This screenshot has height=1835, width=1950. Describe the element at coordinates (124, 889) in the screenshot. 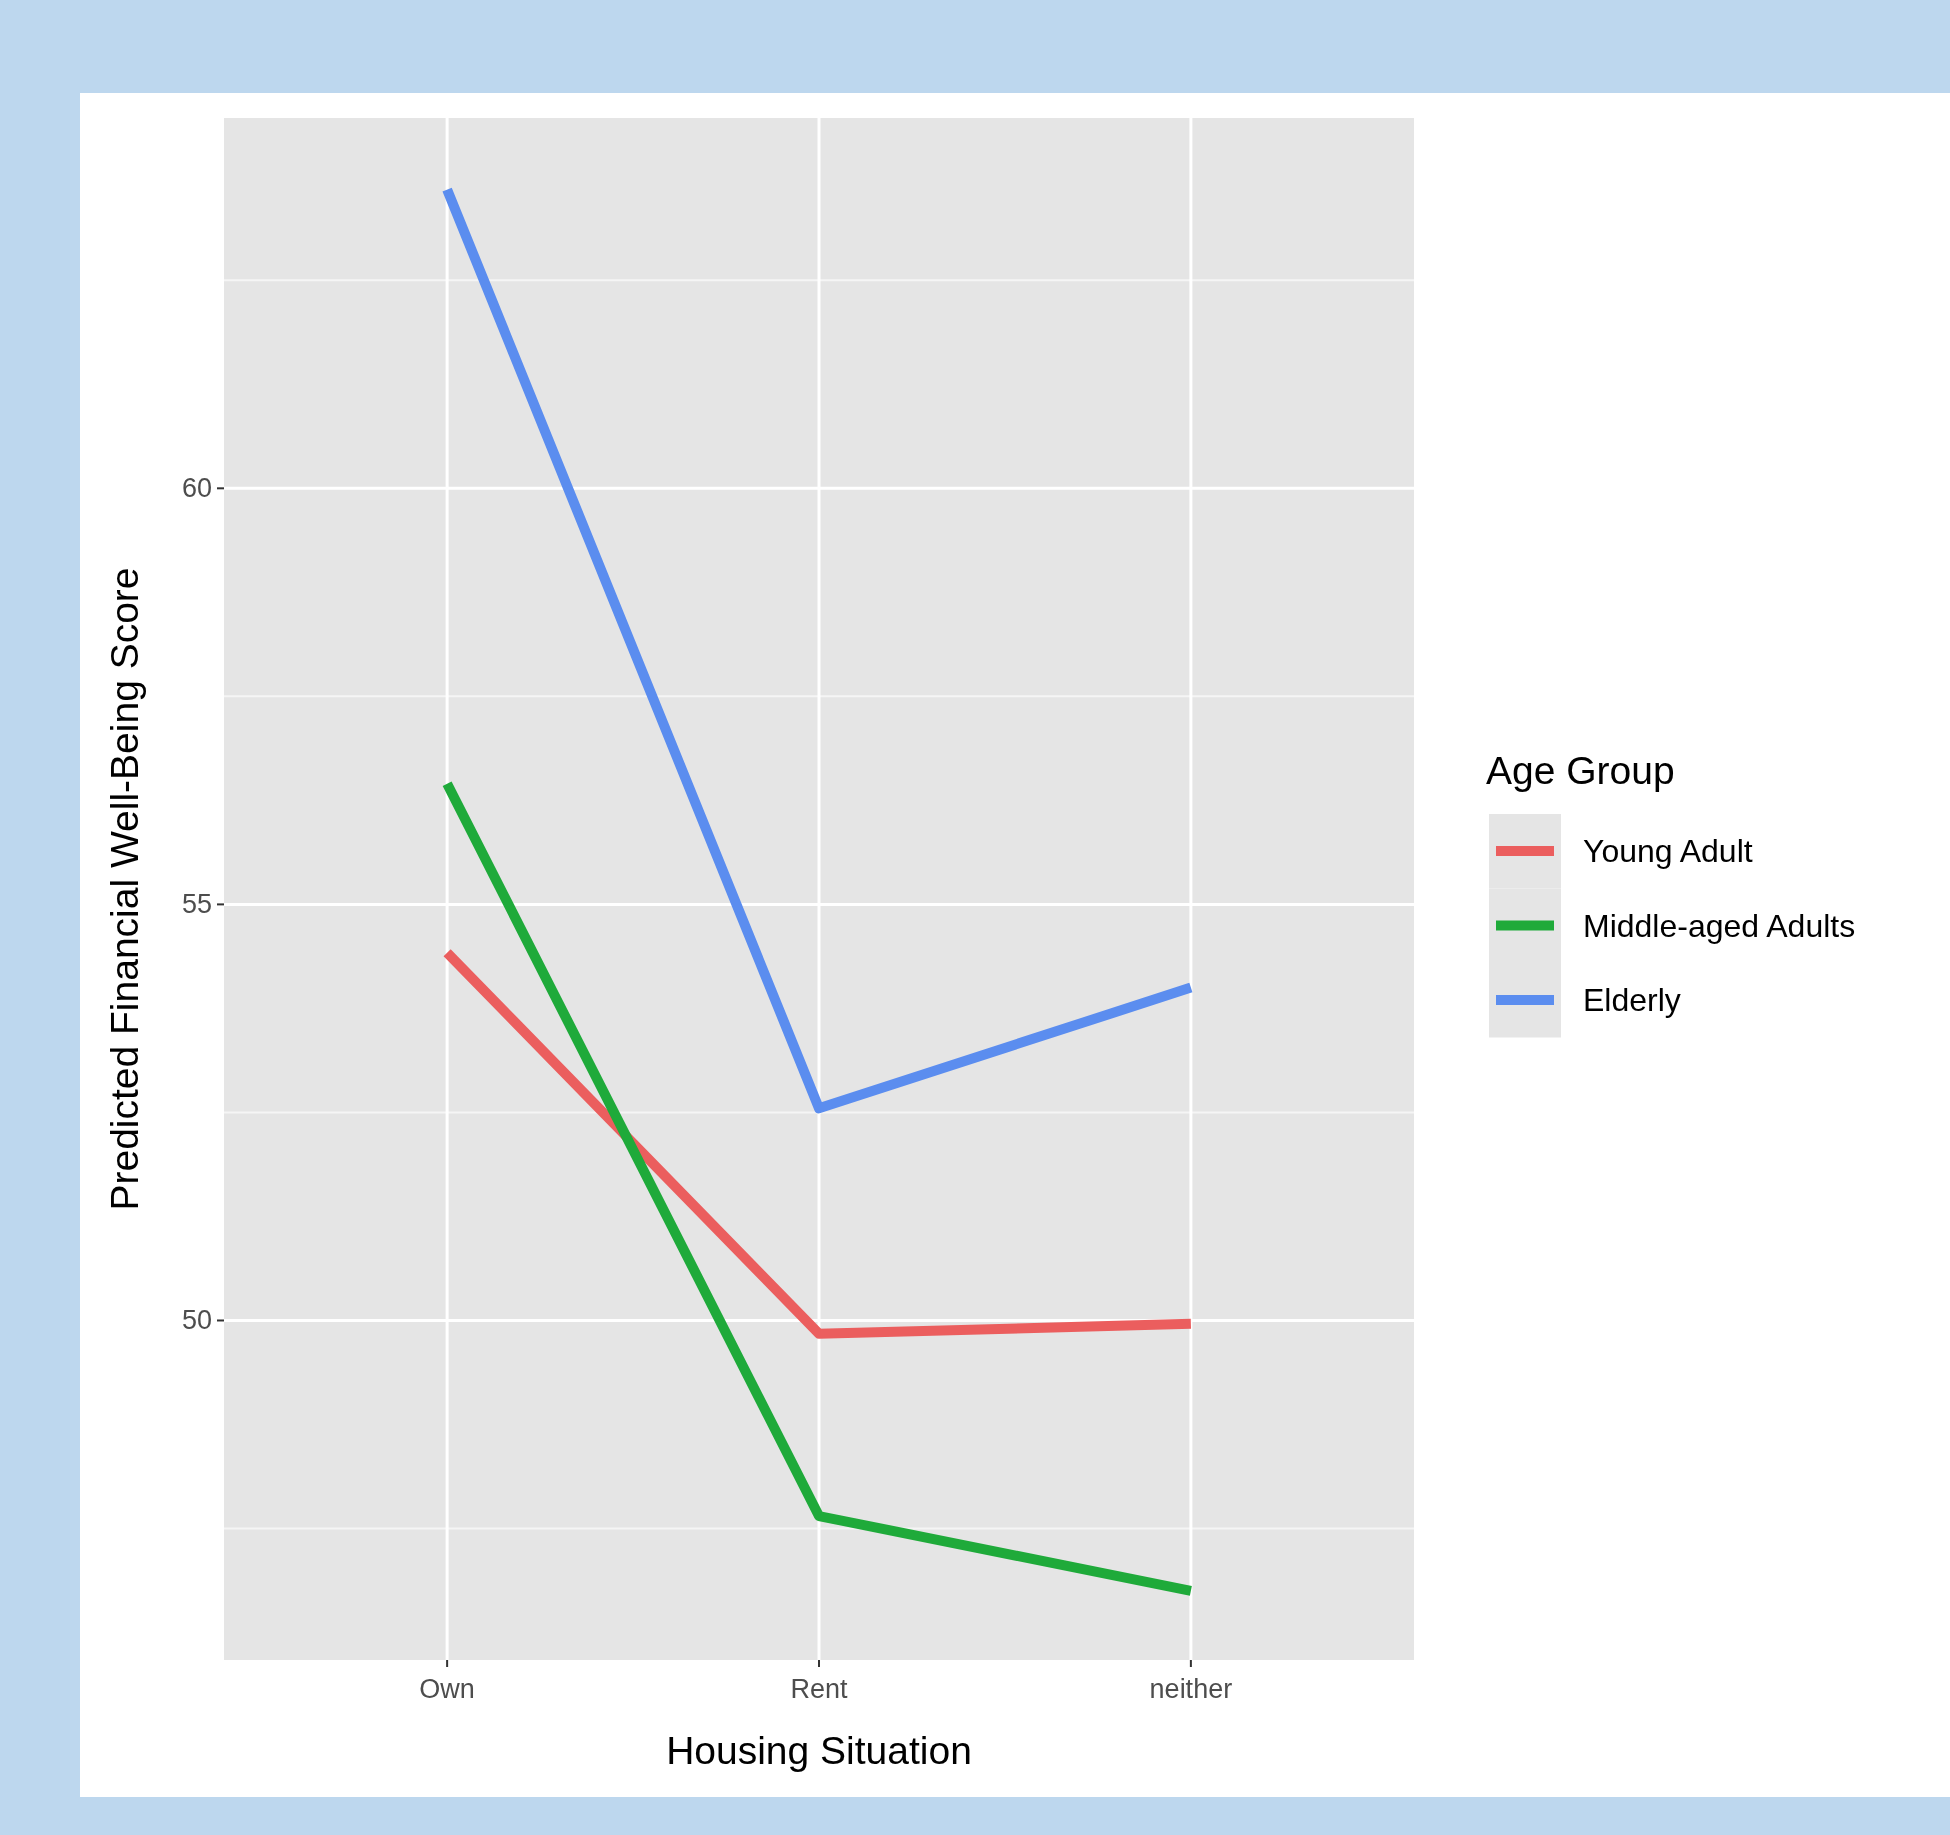

I see `y-axis-title: Predicted Financial Well-Being Score` at that location.